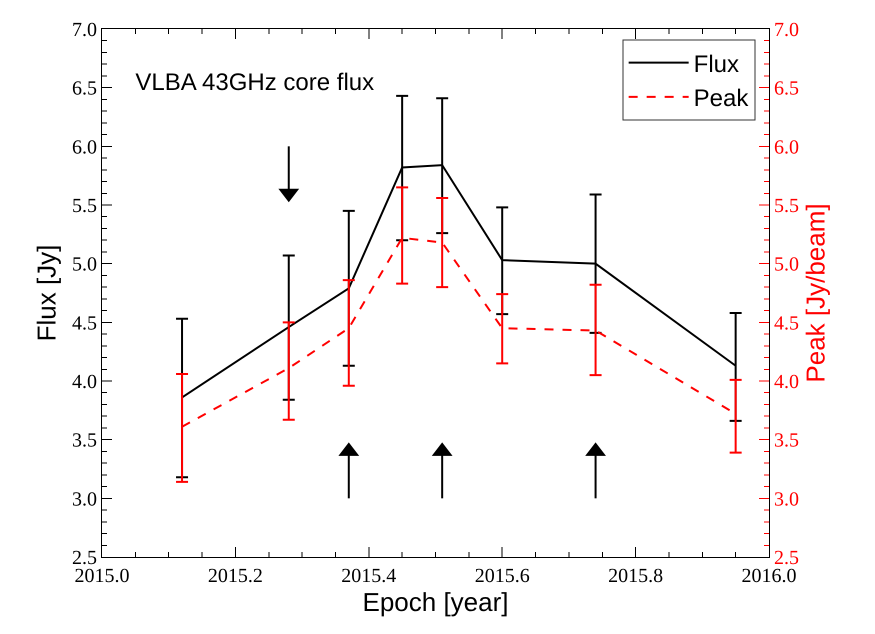 This screenshot has width=875, height=634. I want to click on legend-label: Peak, so click(722, 98).